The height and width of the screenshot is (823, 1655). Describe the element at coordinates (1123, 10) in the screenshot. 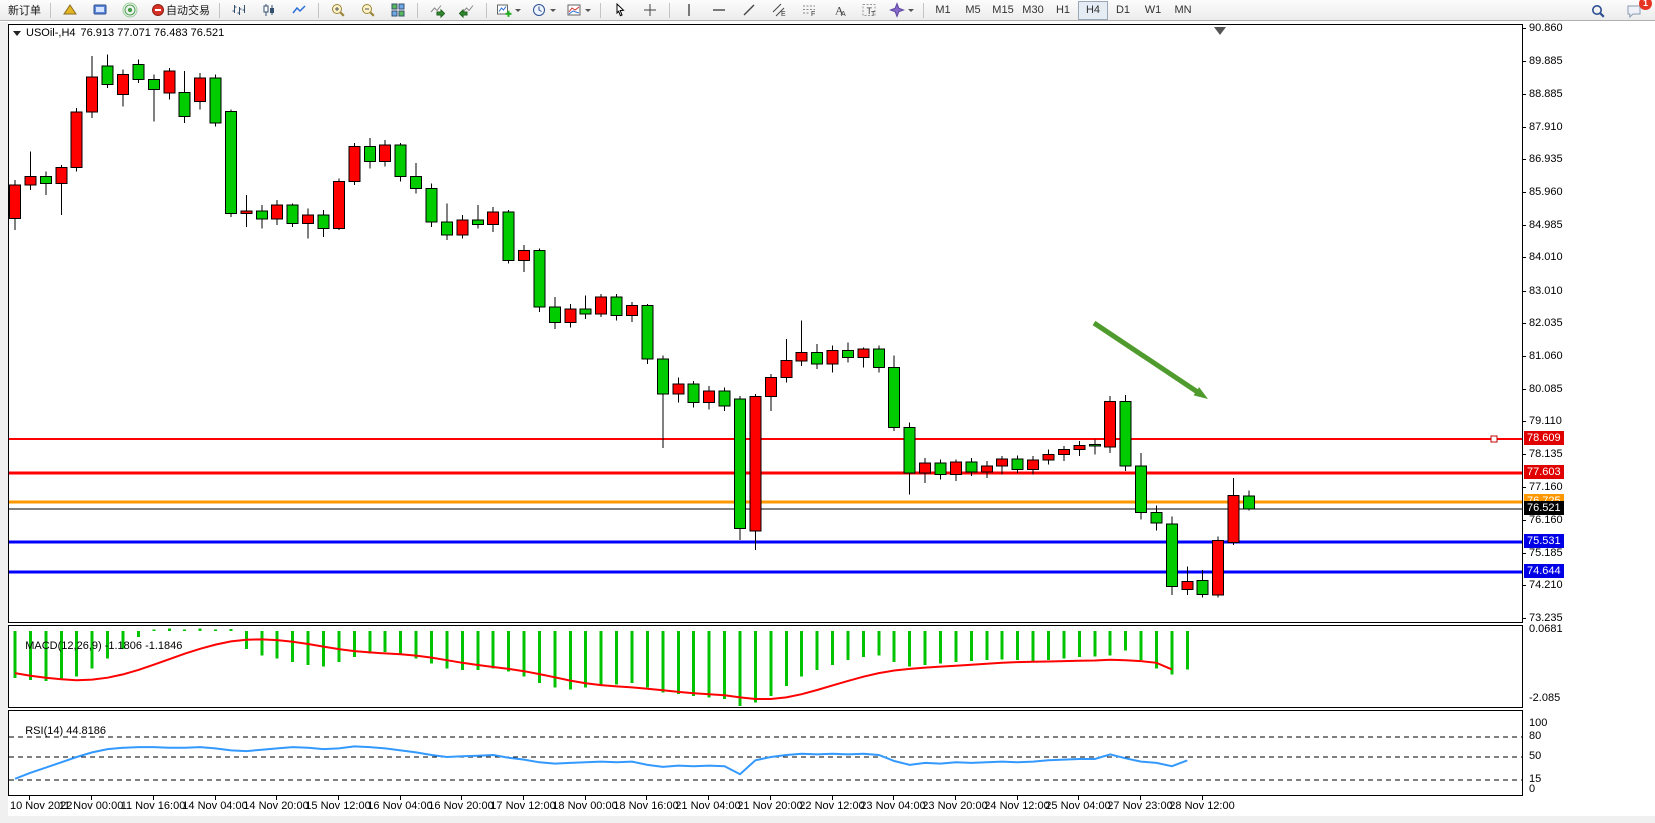

I see `timeframe-d1-button: D1` at that location.